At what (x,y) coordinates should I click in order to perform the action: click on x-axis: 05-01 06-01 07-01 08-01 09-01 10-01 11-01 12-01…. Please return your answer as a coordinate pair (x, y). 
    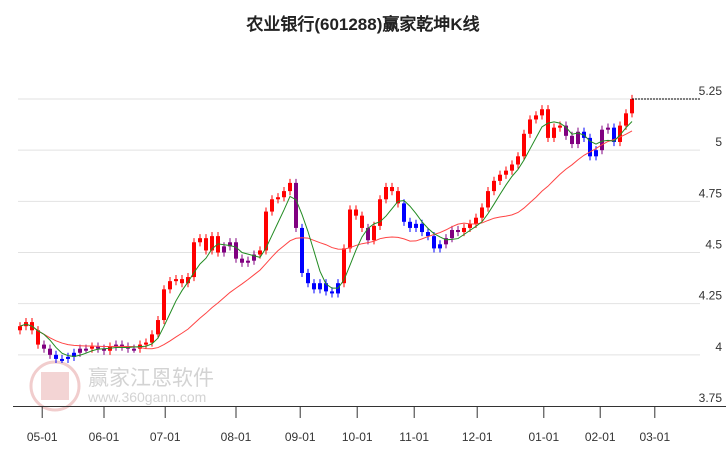
    Looking at the image, I should click on (369, 425).